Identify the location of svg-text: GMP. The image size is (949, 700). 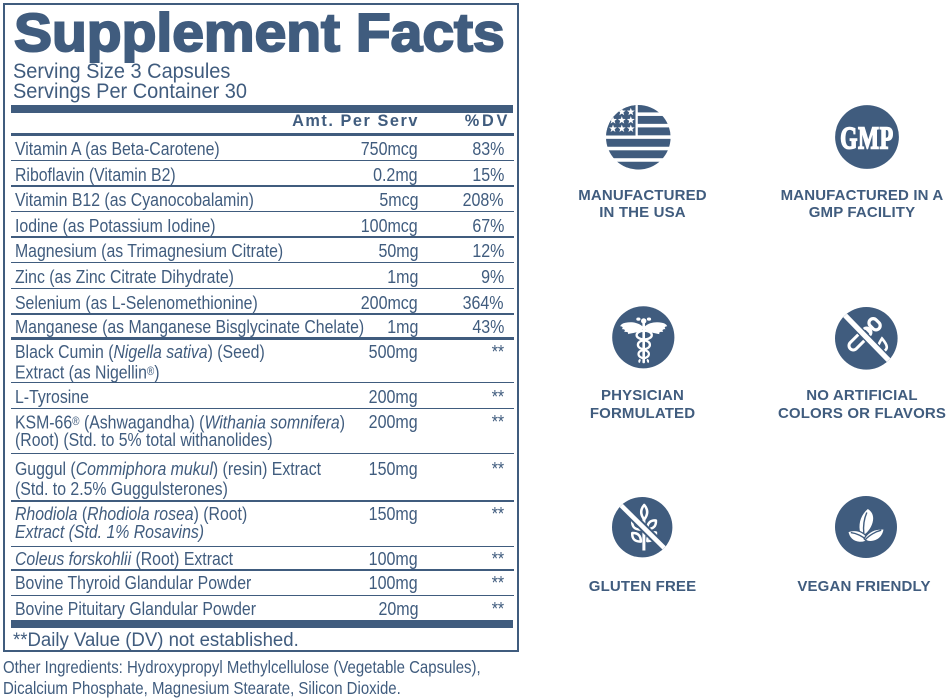
(867, 138).